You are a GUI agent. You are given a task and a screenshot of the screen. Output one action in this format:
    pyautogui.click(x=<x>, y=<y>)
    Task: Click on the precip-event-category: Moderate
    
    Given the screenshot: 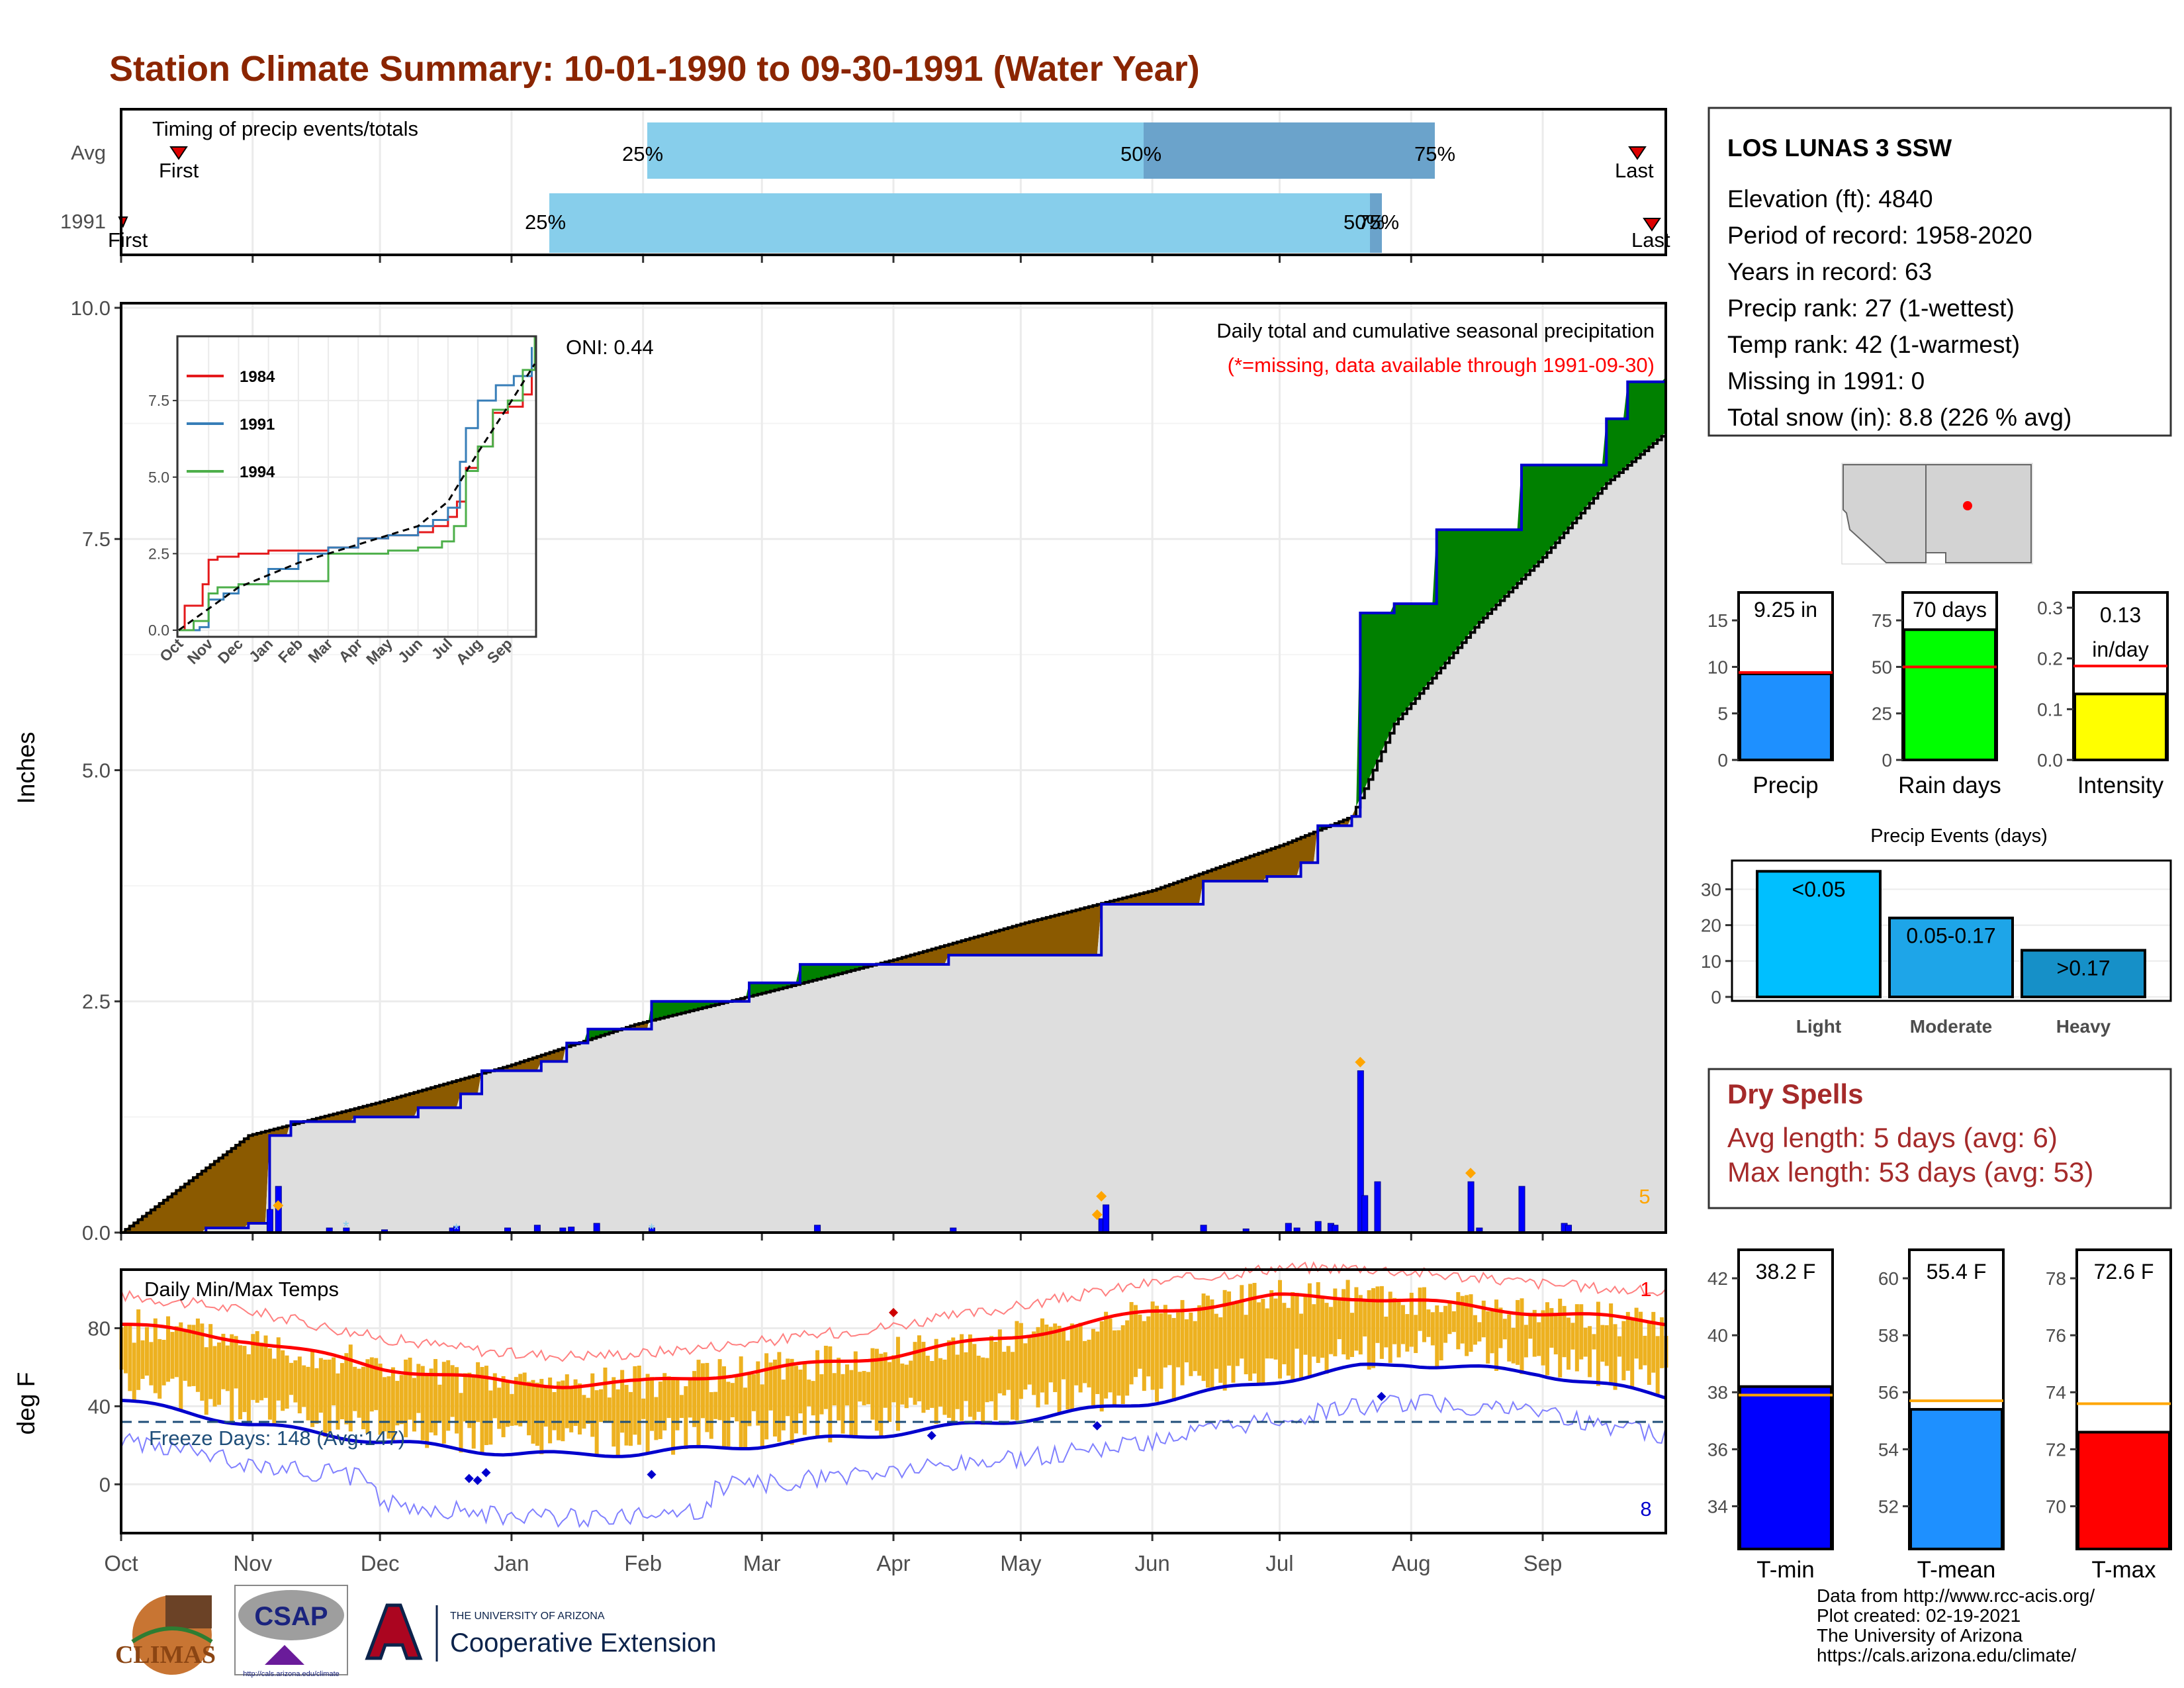 What is the action you would take?
    pyautogui.click(x=1951, y=1026)
    